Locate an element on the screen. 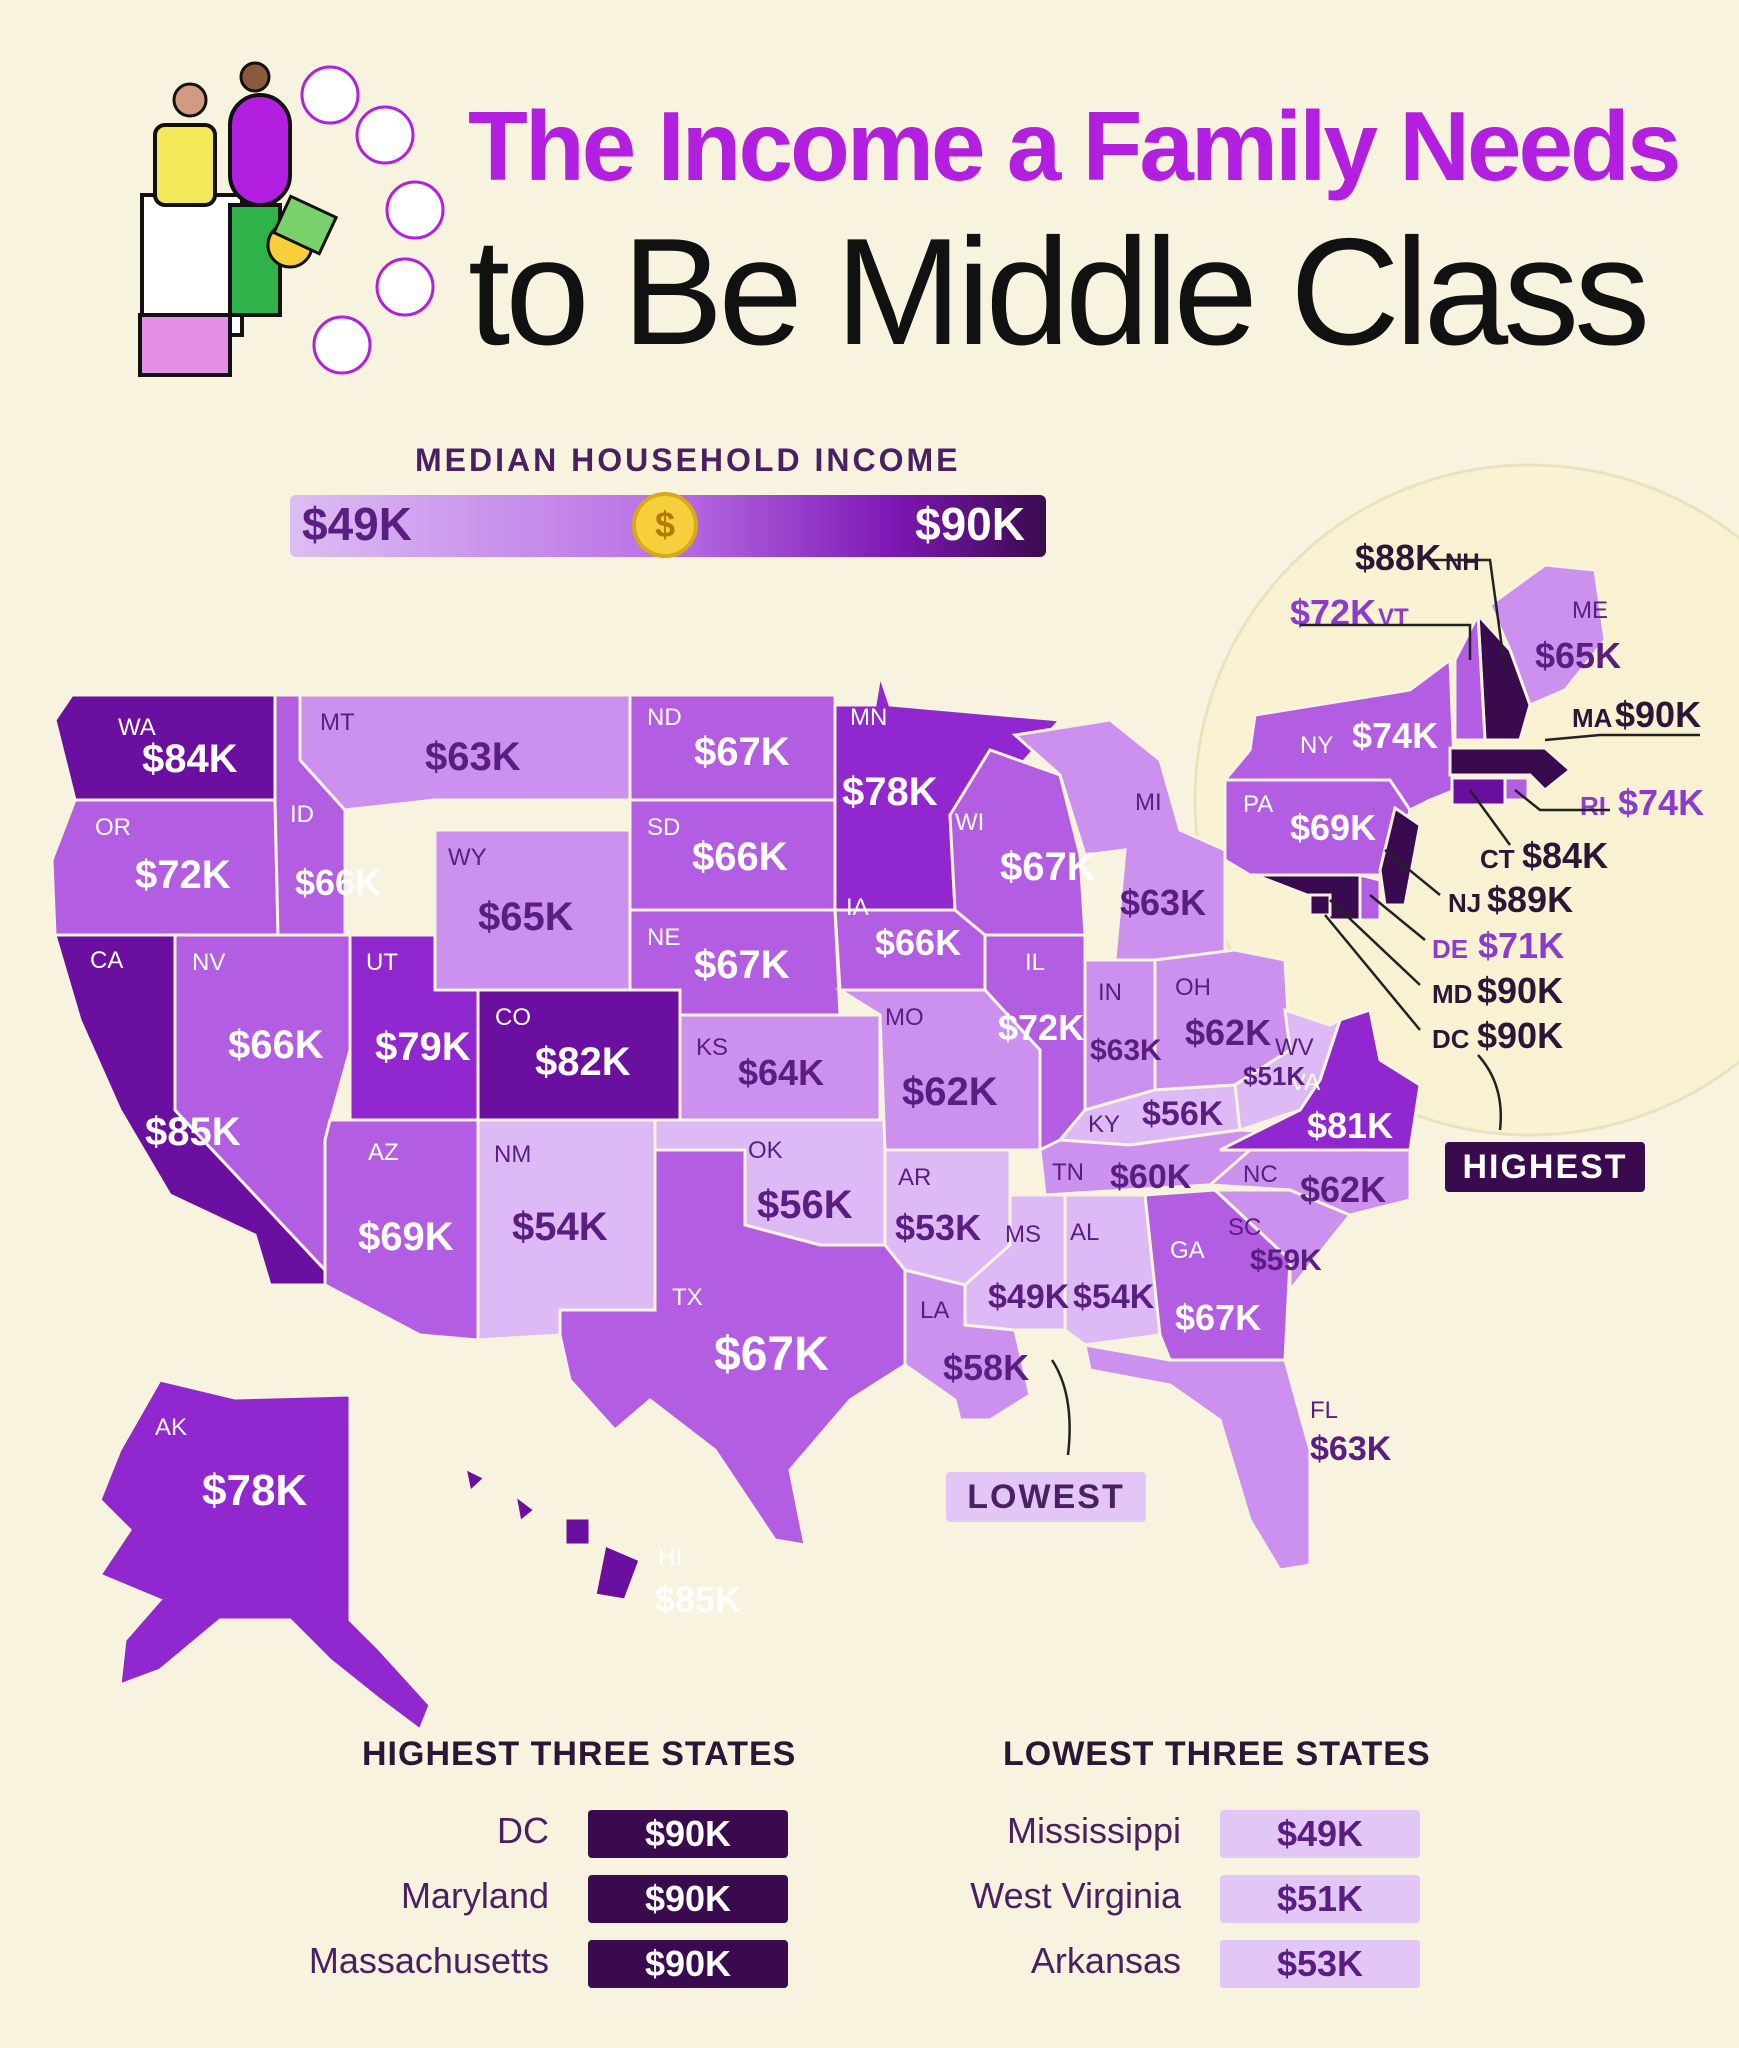 This screenshot has width=1739, height=2048. state-value-ma: $90K is located at coordinates (1658, 714).